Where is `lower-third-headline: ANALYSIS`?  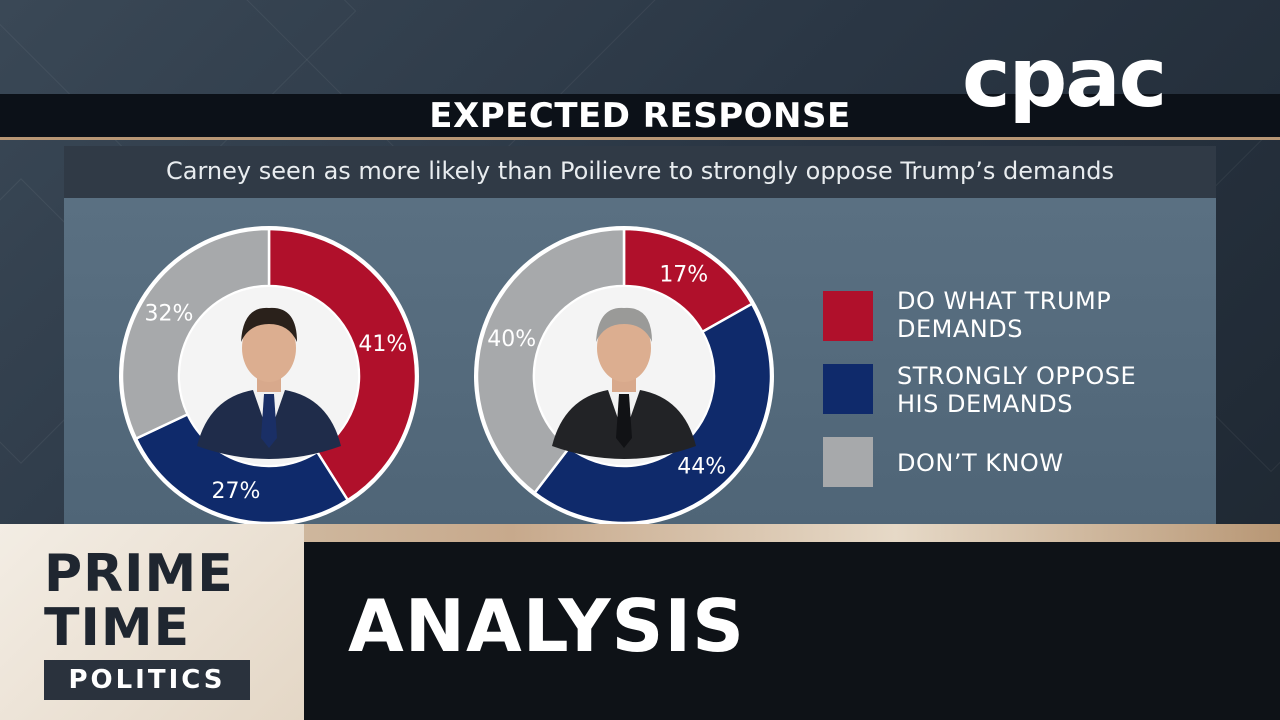 lower-third-headline: ANALYSIS is located at coordinates (547, 626).